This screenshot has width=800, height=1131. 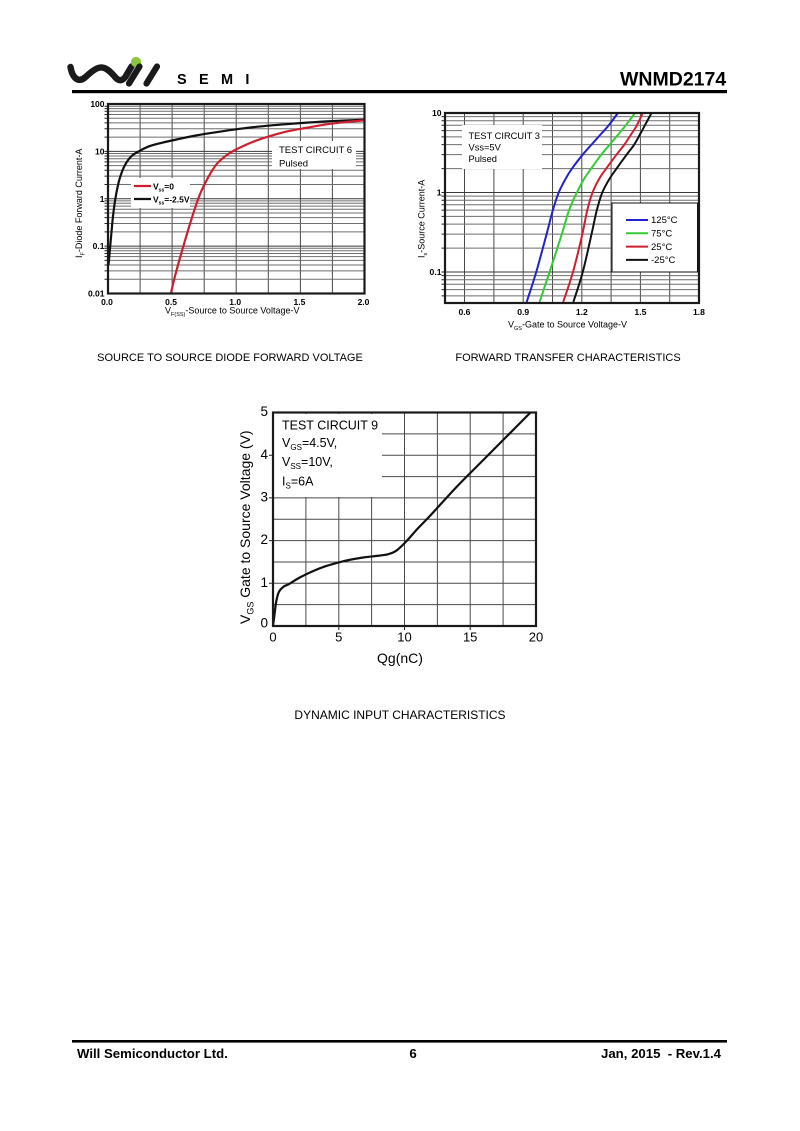 I want to click on svg-text: TEST CIRCUIT 6, so click(x=315, y=150).